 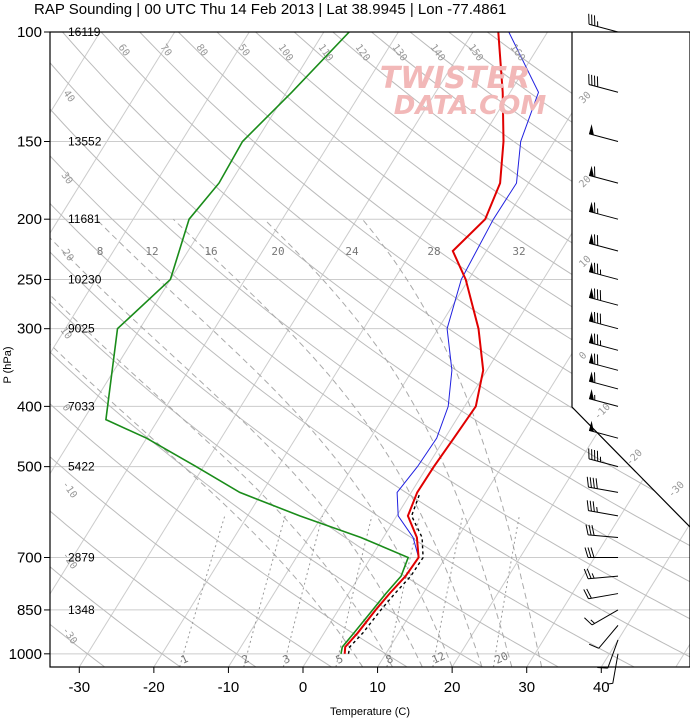 What do you see at coordinates (154, 687) in the screenshot?
I see `x-tick-label: -20` at bounding box center [154, 687].